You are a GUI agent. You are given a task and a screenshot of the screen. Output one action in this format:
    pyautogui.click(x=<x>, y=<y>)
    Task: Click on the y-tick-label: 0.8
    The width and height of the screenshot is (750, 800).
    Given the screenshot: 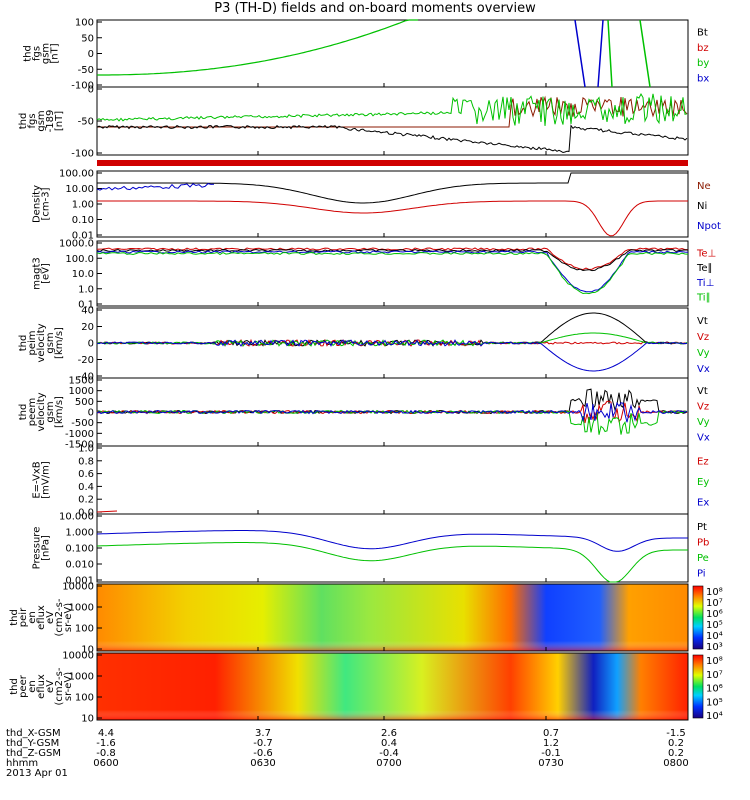 What is the action you would take?
    pyautogui.click(x=86, y=461)
    